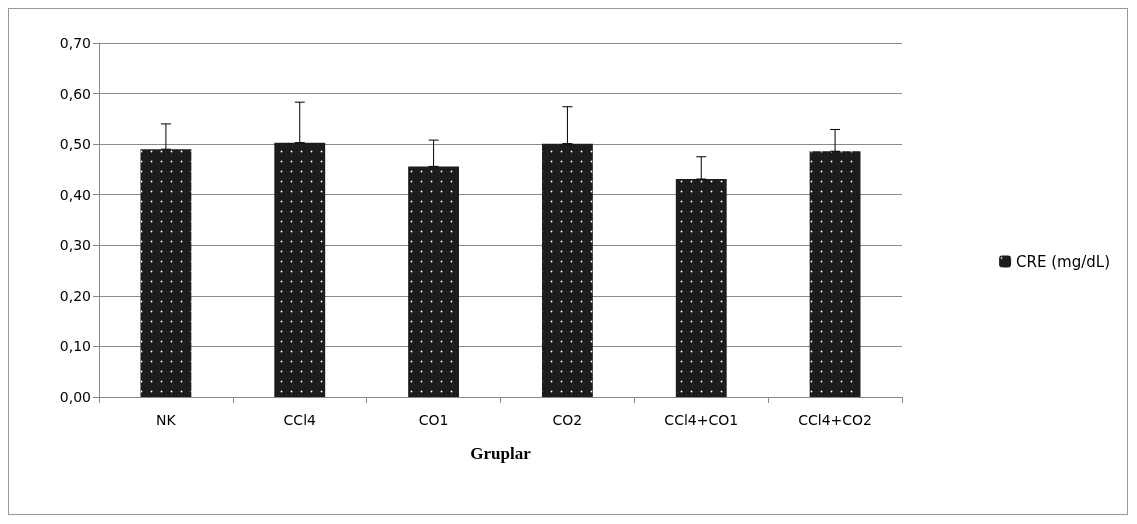  I want to click on y-tick-label: 0,40, so click(75, 194).